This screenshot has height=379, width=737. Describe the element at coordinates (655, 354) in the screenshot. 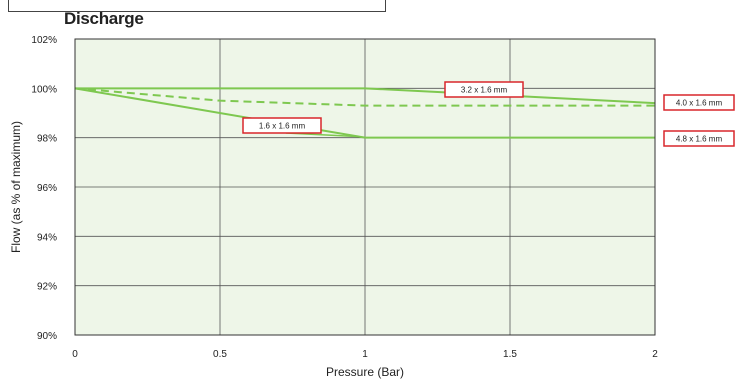

I see `x-tick-label: 2` at that location.